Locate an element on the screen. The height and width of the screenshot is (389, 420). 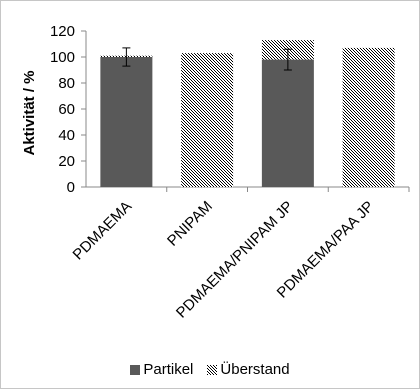
x-tick-label: PNIPAM is located at coordinates (190, 224).